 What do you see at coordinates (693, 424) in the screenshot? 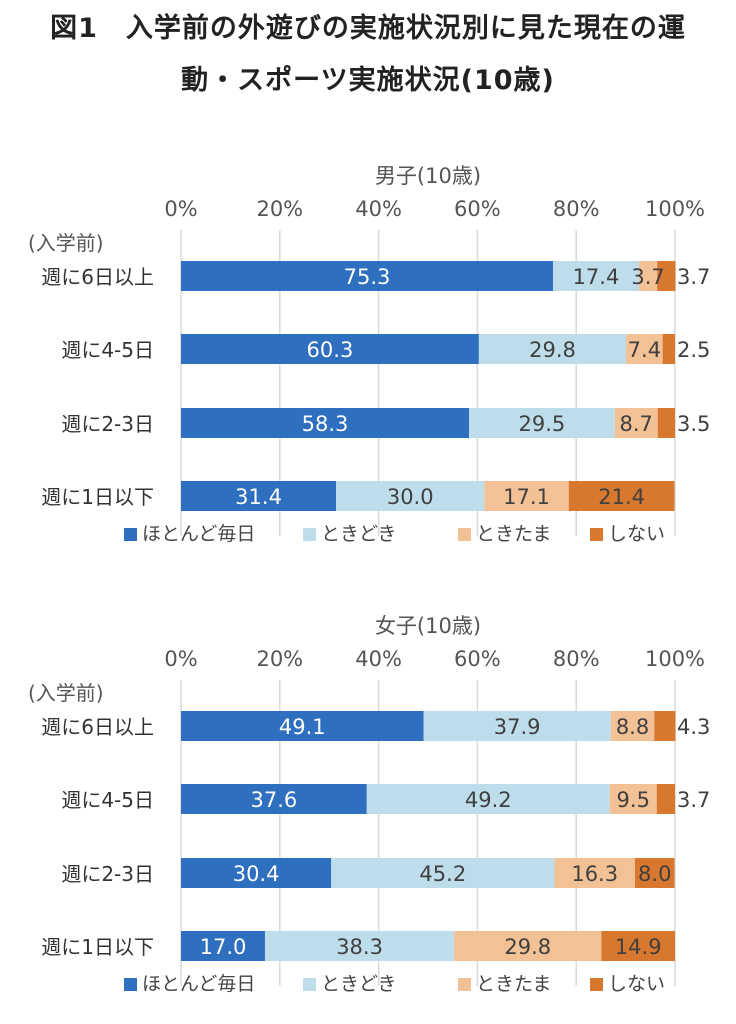
I see `male-data-label: 3.5` at bounding box center [693, 424].